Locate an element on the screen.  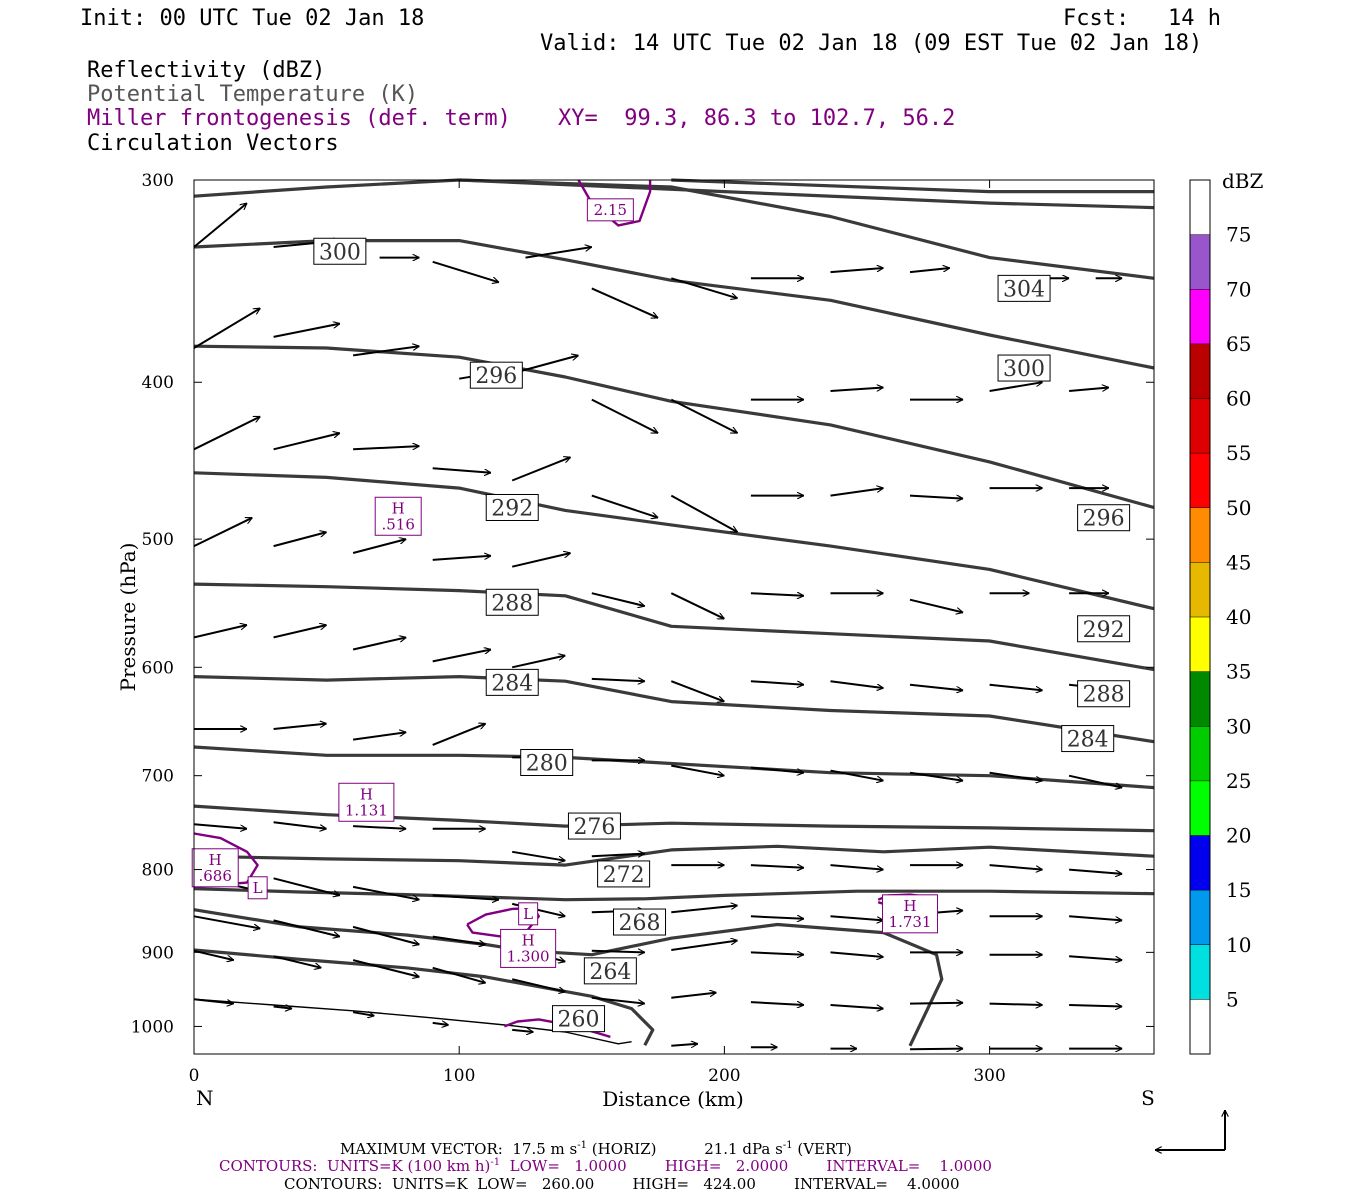
colorbar-tick-label: 5 is located at coordinates (1232, 999).